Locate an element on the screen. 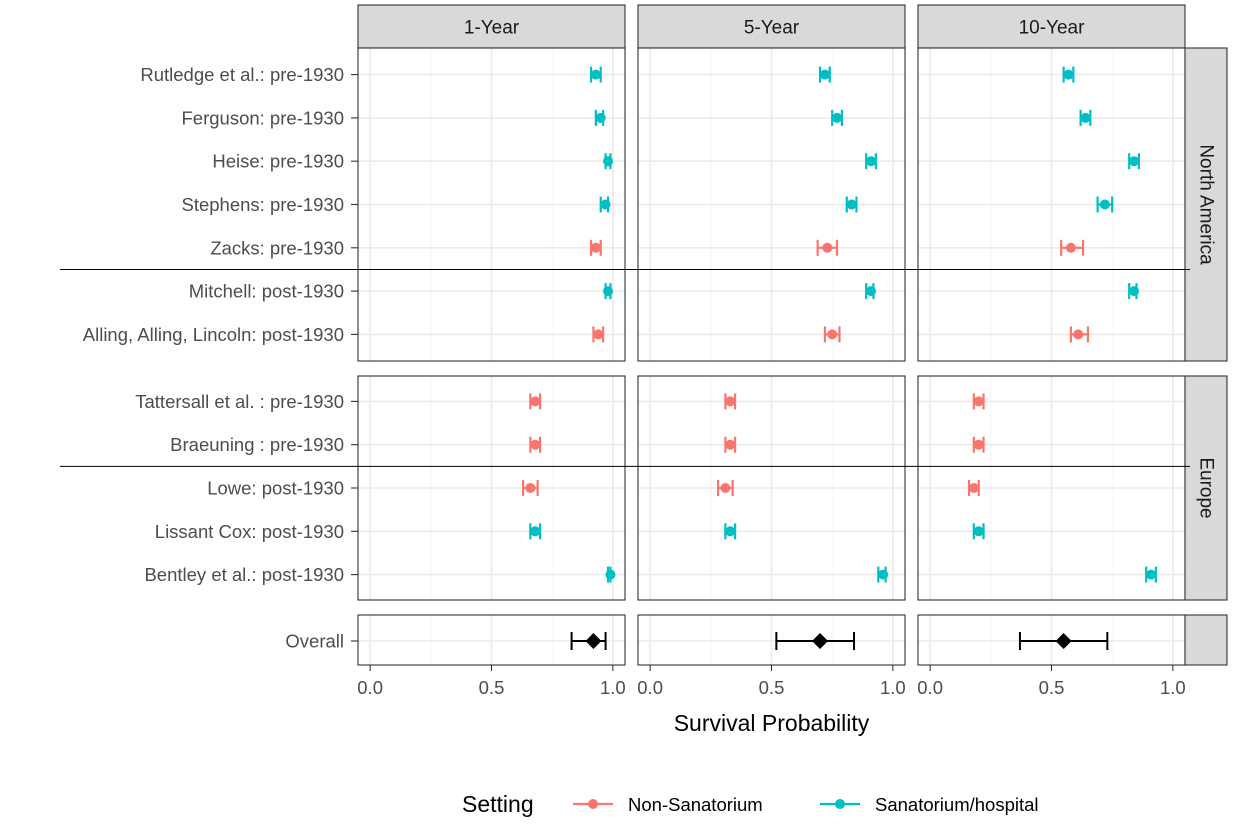  region-strip-label: North America is located at coordinates (1206, 204).